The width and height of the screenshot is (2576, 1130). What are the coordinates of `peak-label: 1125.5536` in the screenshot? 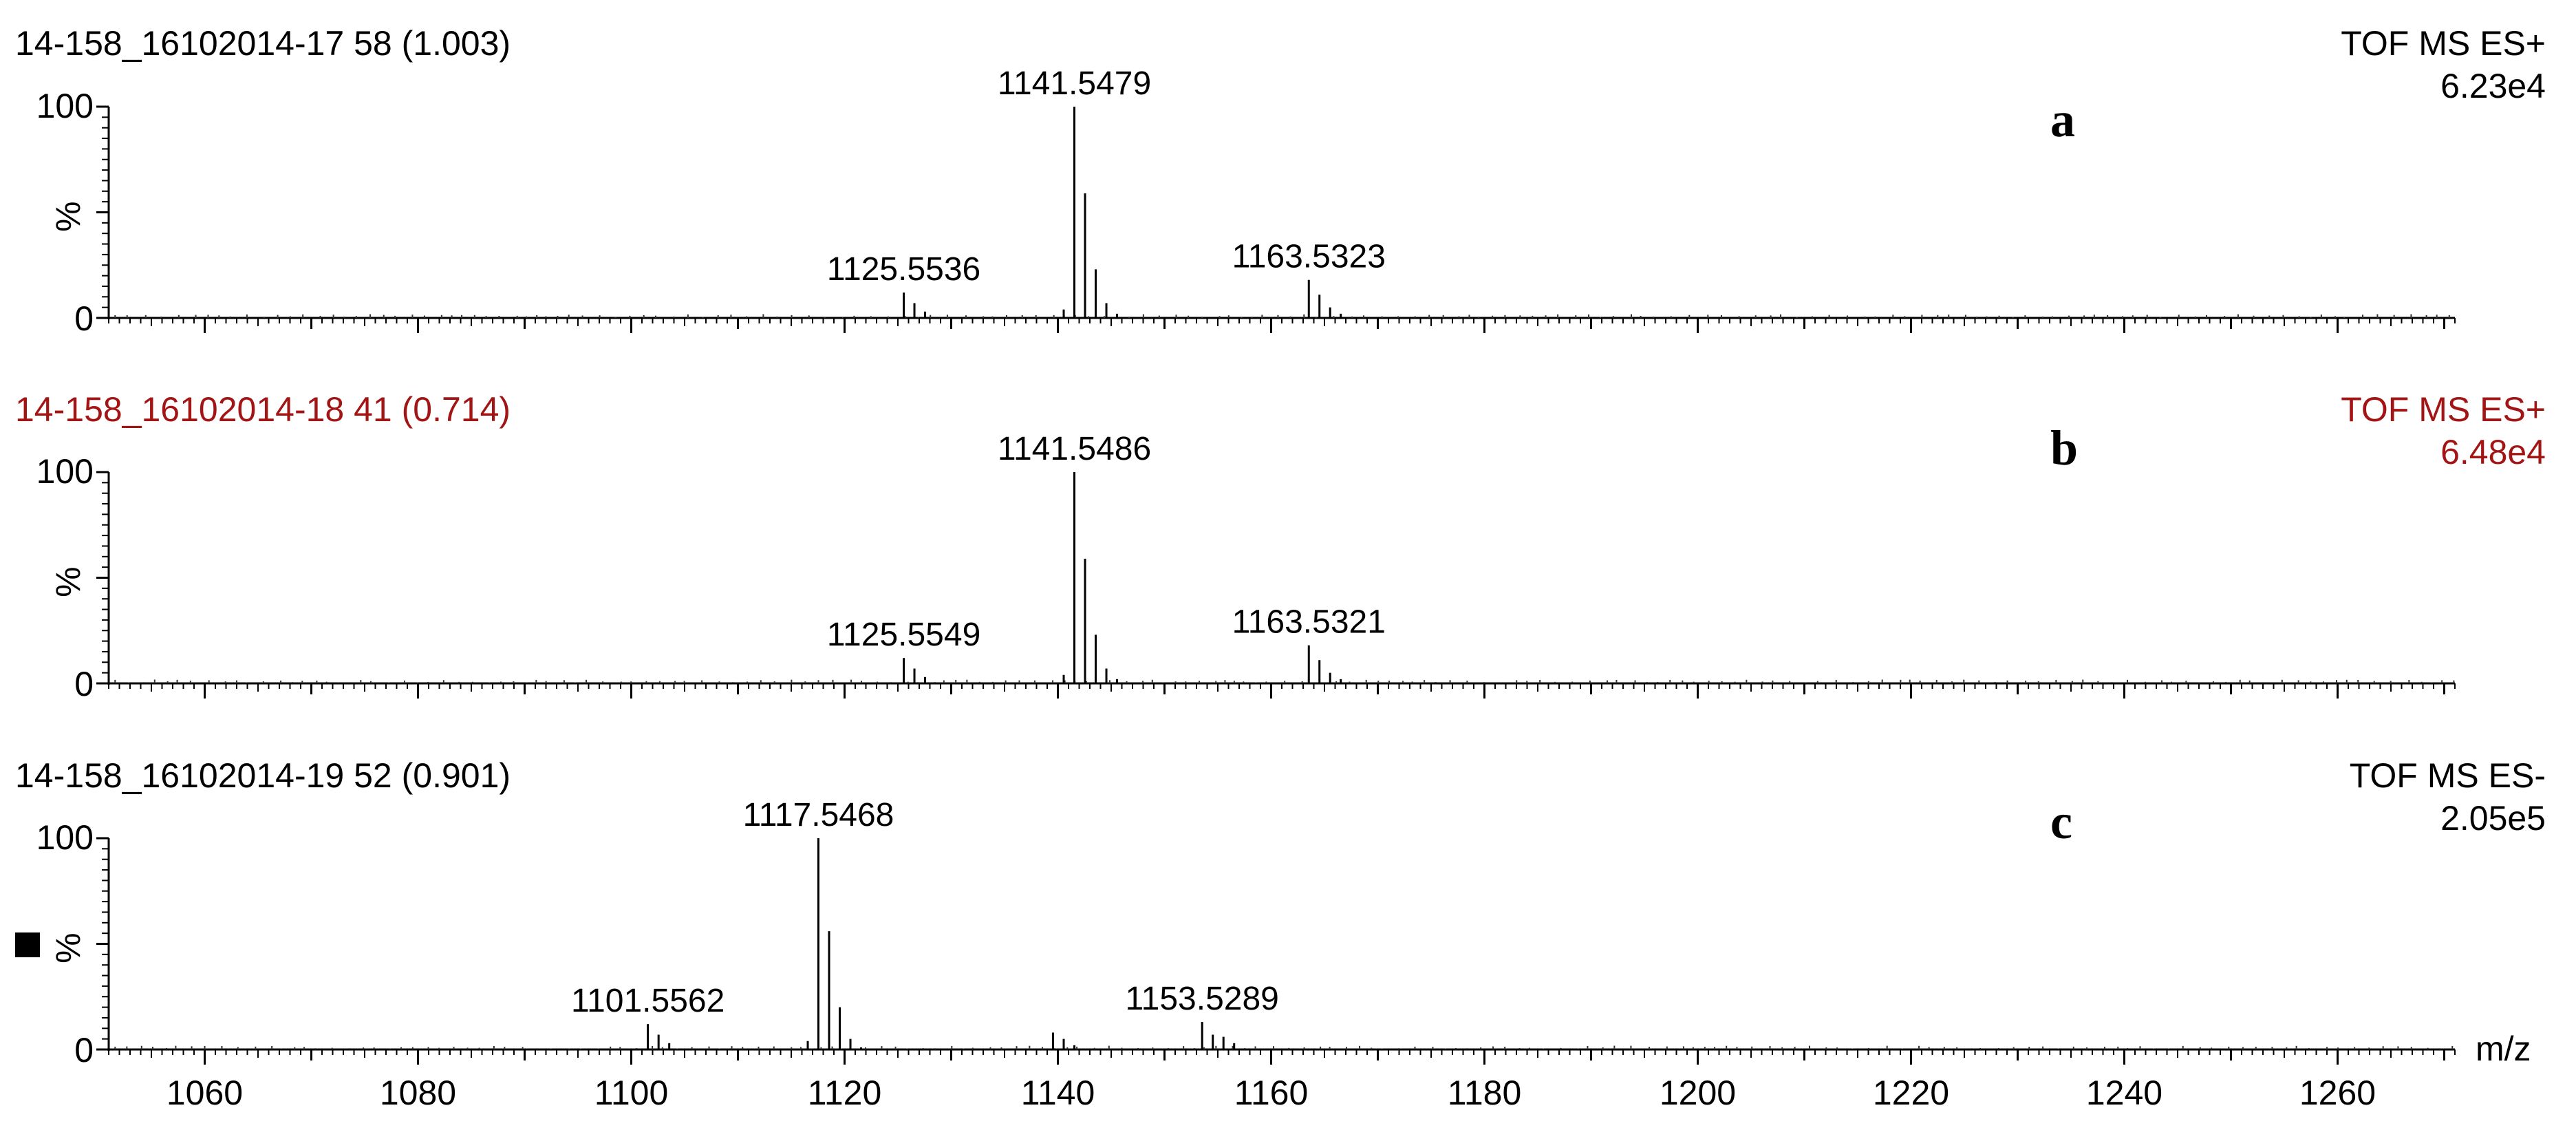 It's located at (903, 269).